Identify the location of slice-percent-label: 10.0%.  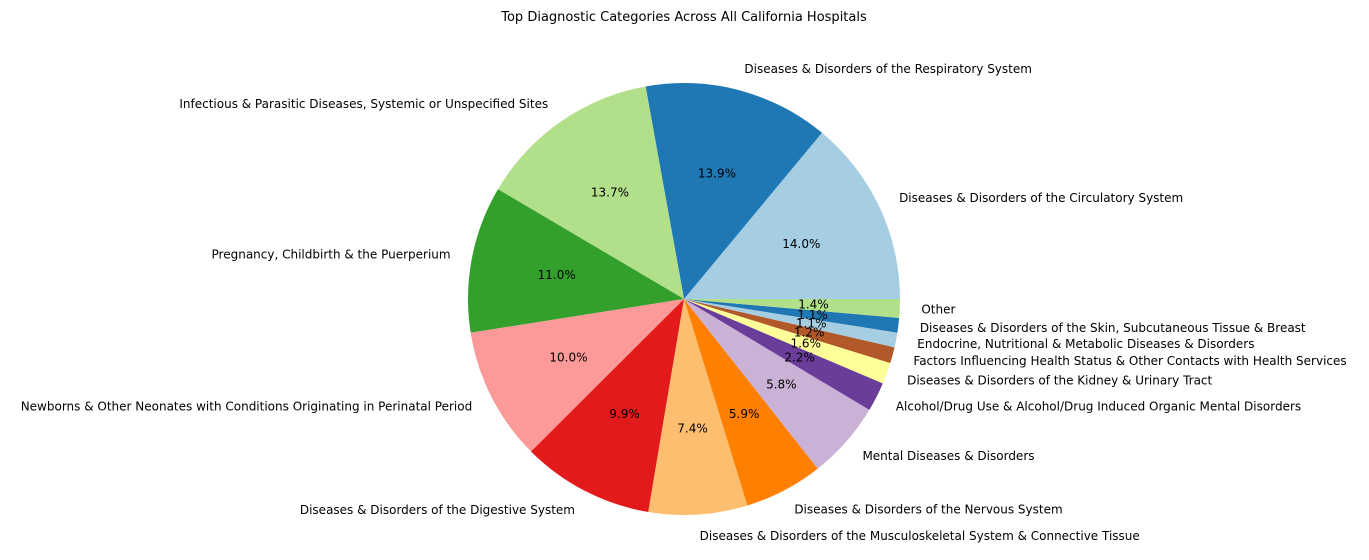
(568, 358).